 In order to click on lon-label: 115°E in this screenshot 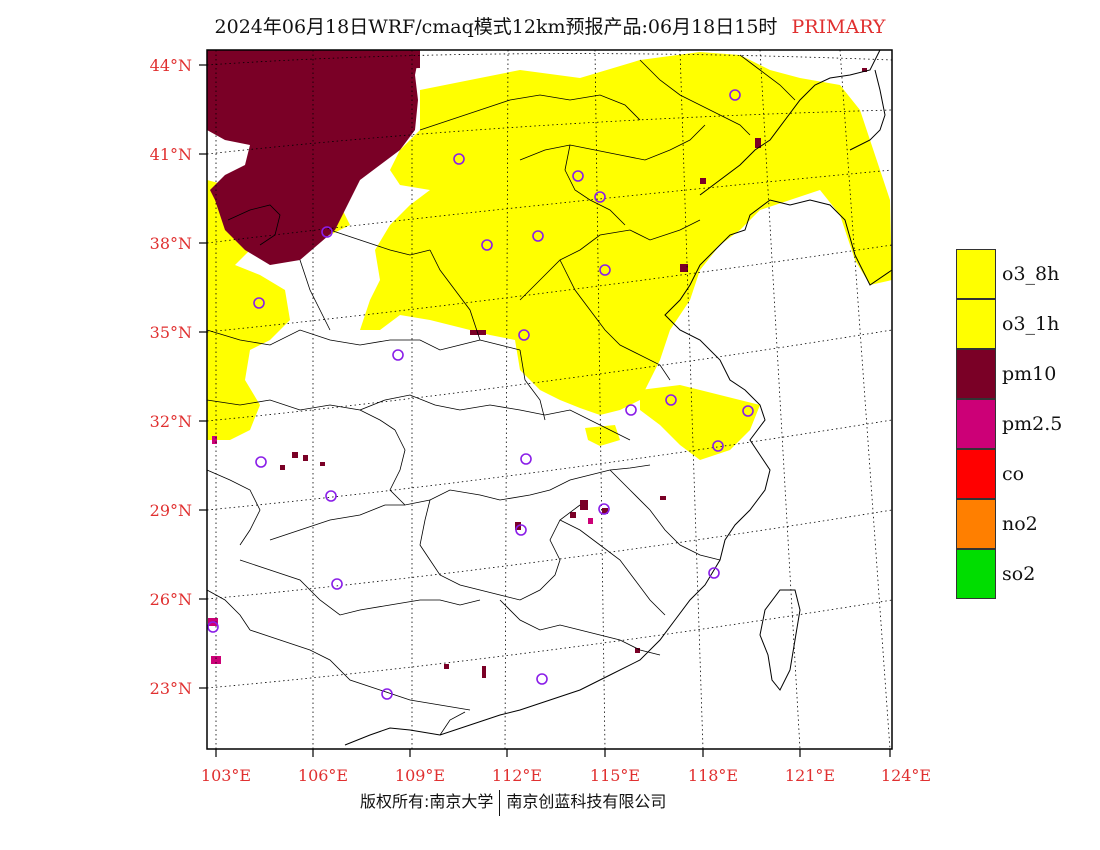, I will do `click(615, 775)`.